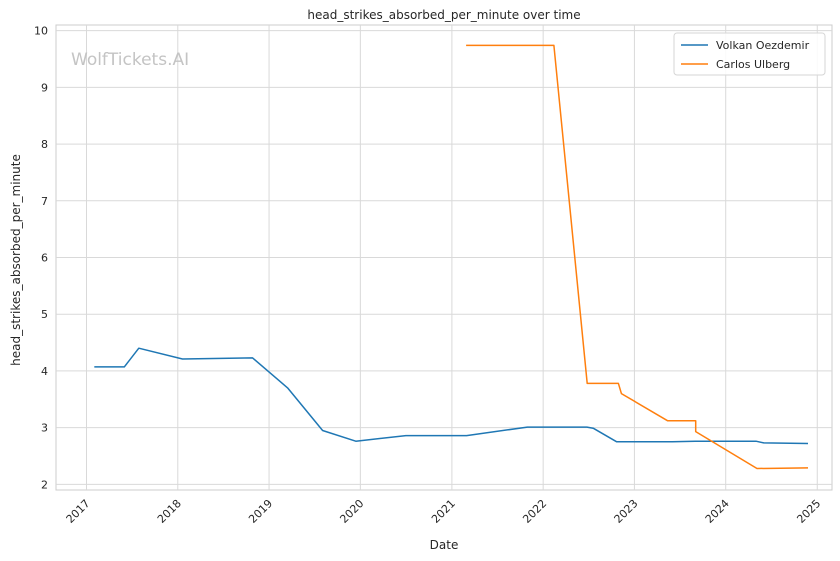 The image size is (840, 561). I want to click on legend-label-volkan: Volkan Oezdemir, so click(763, 45).